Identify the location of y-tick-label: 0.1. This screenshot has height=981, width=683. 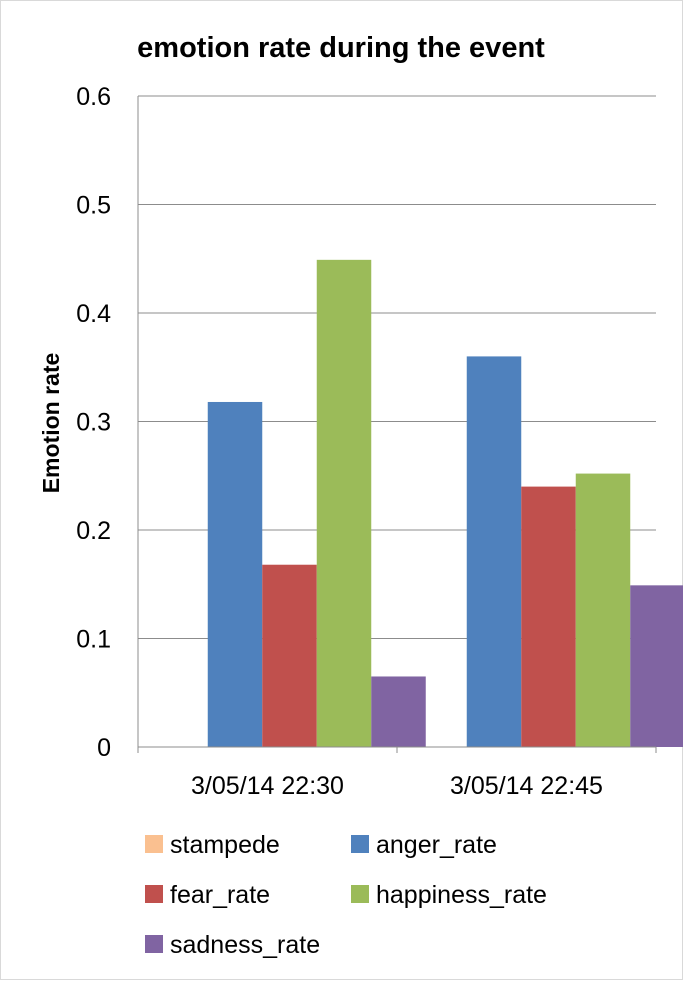
(93, 640).